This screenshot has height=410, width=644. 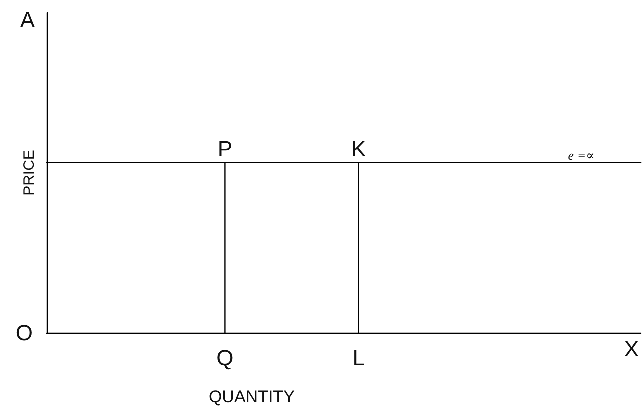 I want to click on x-axis-title: QUANTITY, so click(x=251, y=397).